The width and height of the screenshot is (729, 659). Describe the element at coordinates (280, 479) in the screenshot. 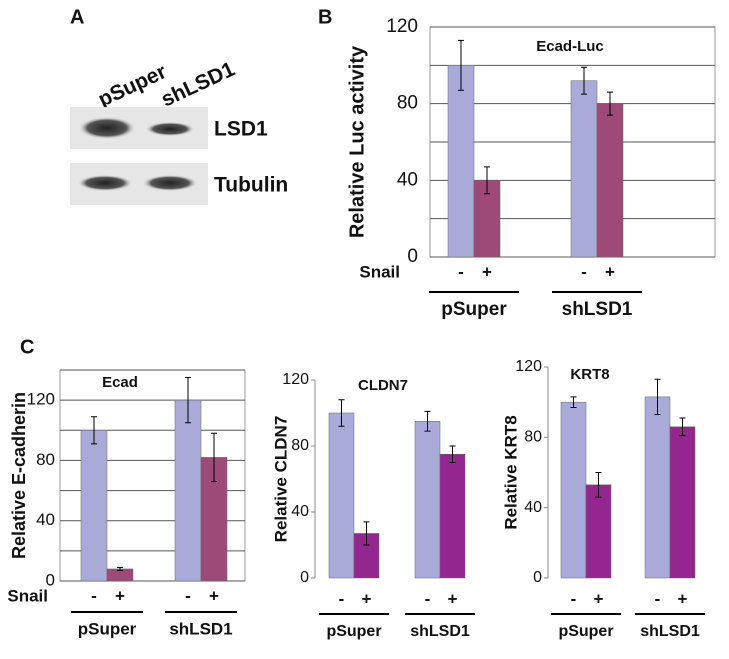

I see `y-axis-label: Relative CLDN7` at that location.